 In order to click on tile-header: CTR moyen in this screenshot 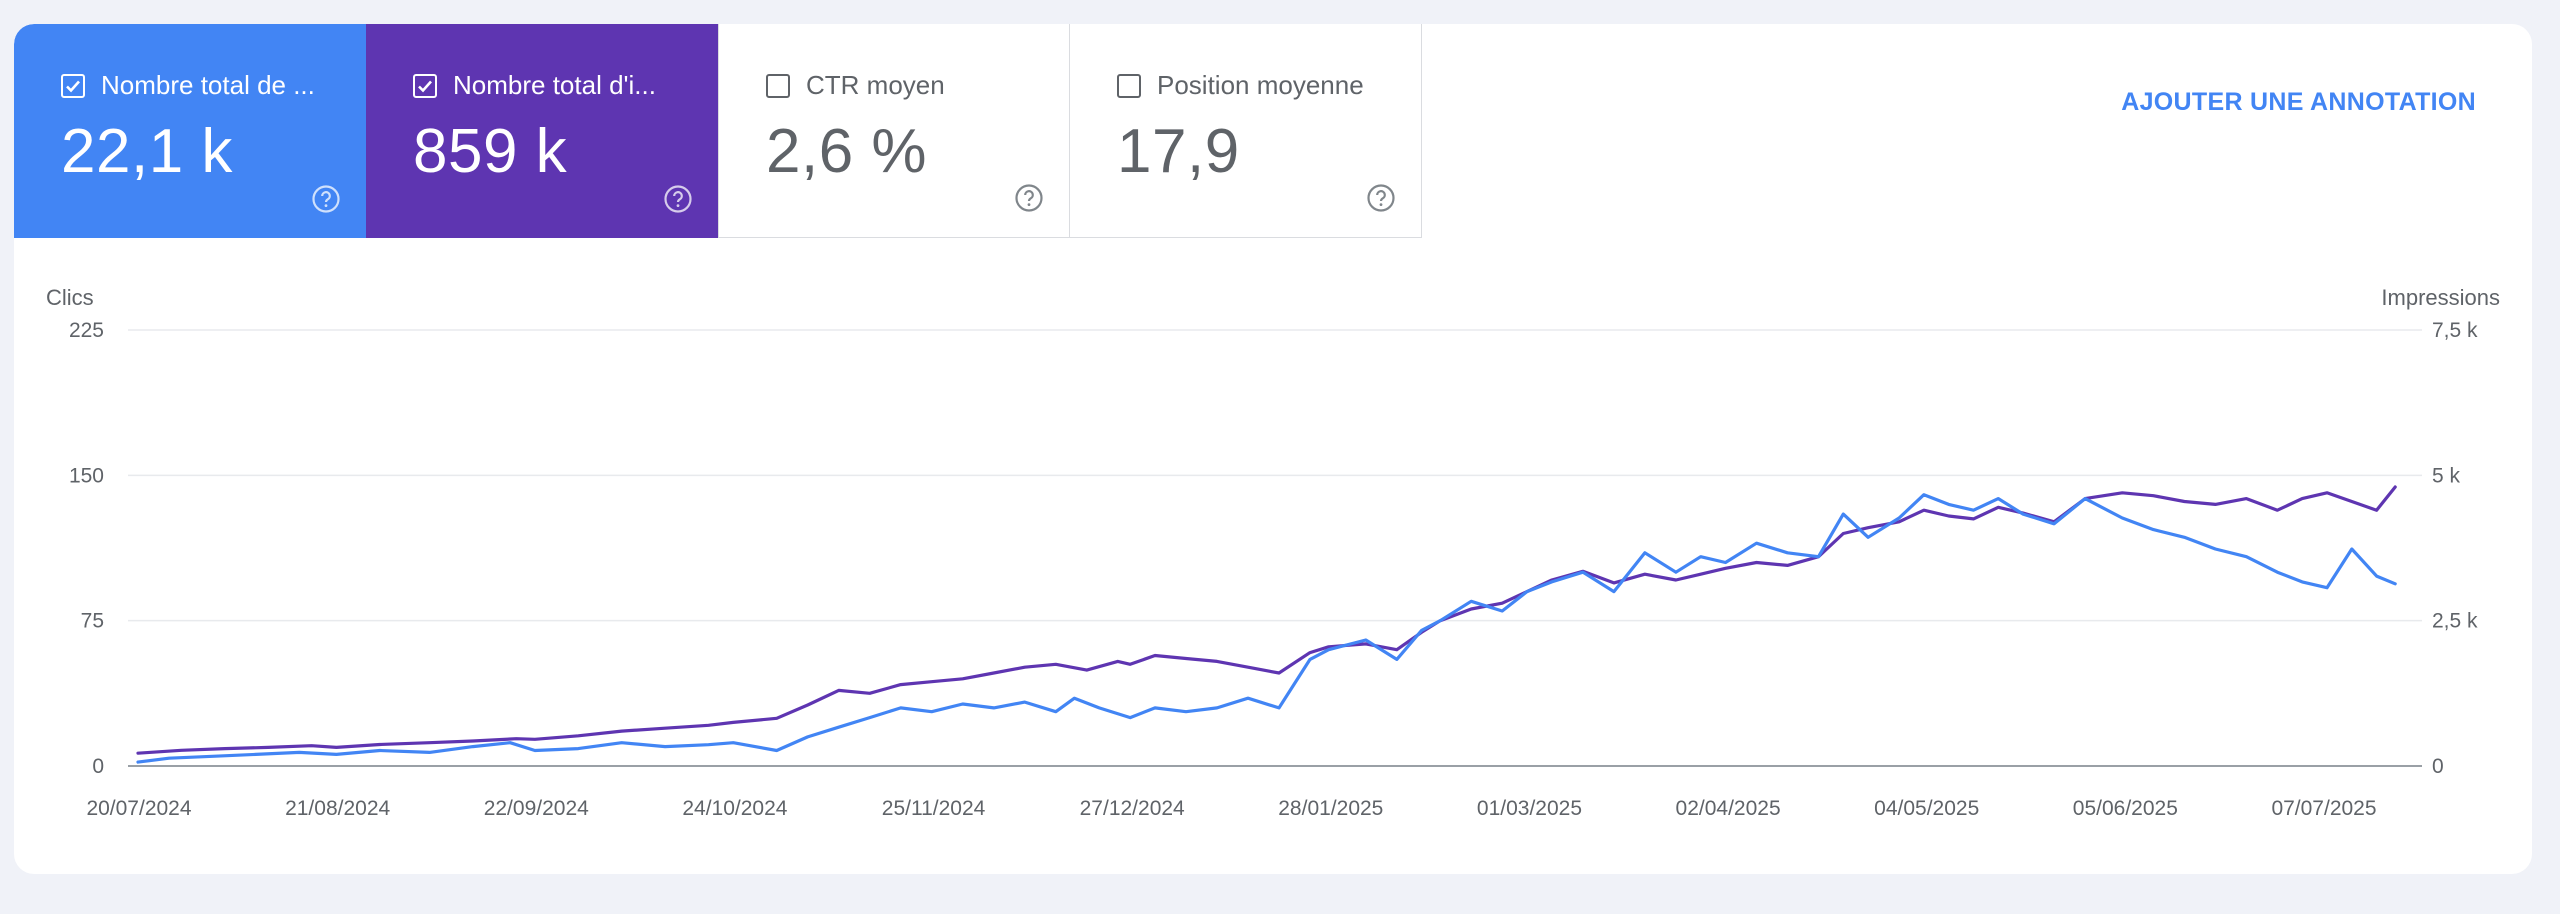, I will do `click(855, 85)`.